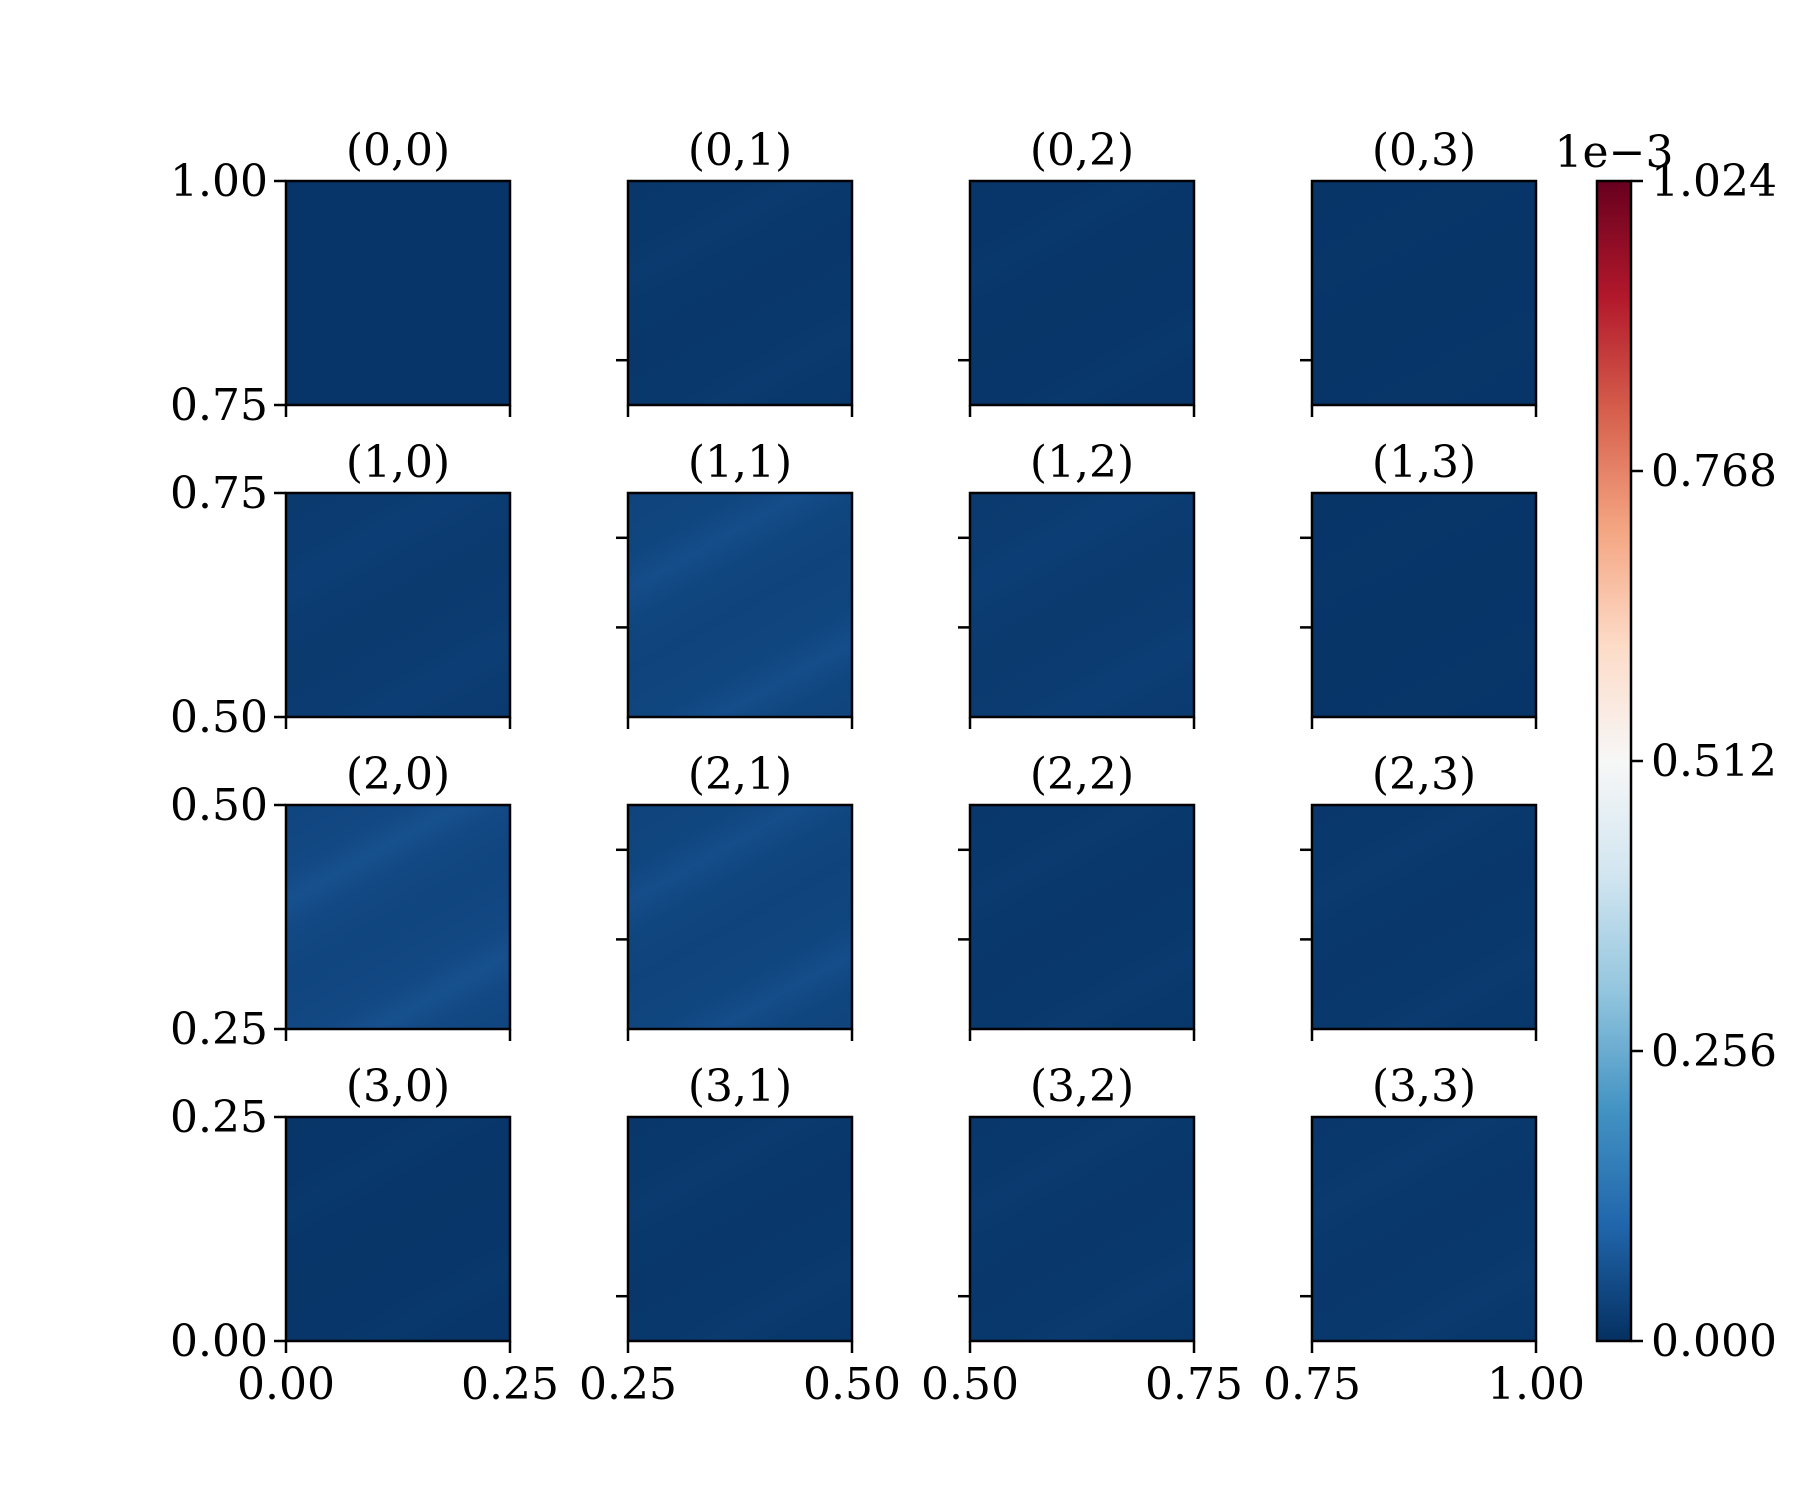 This screenshot has height=1500, width=1800. Describe the element at coordinates (1424, 150) in the screenshot. I see `subplot-title: (0,3)` at that location.